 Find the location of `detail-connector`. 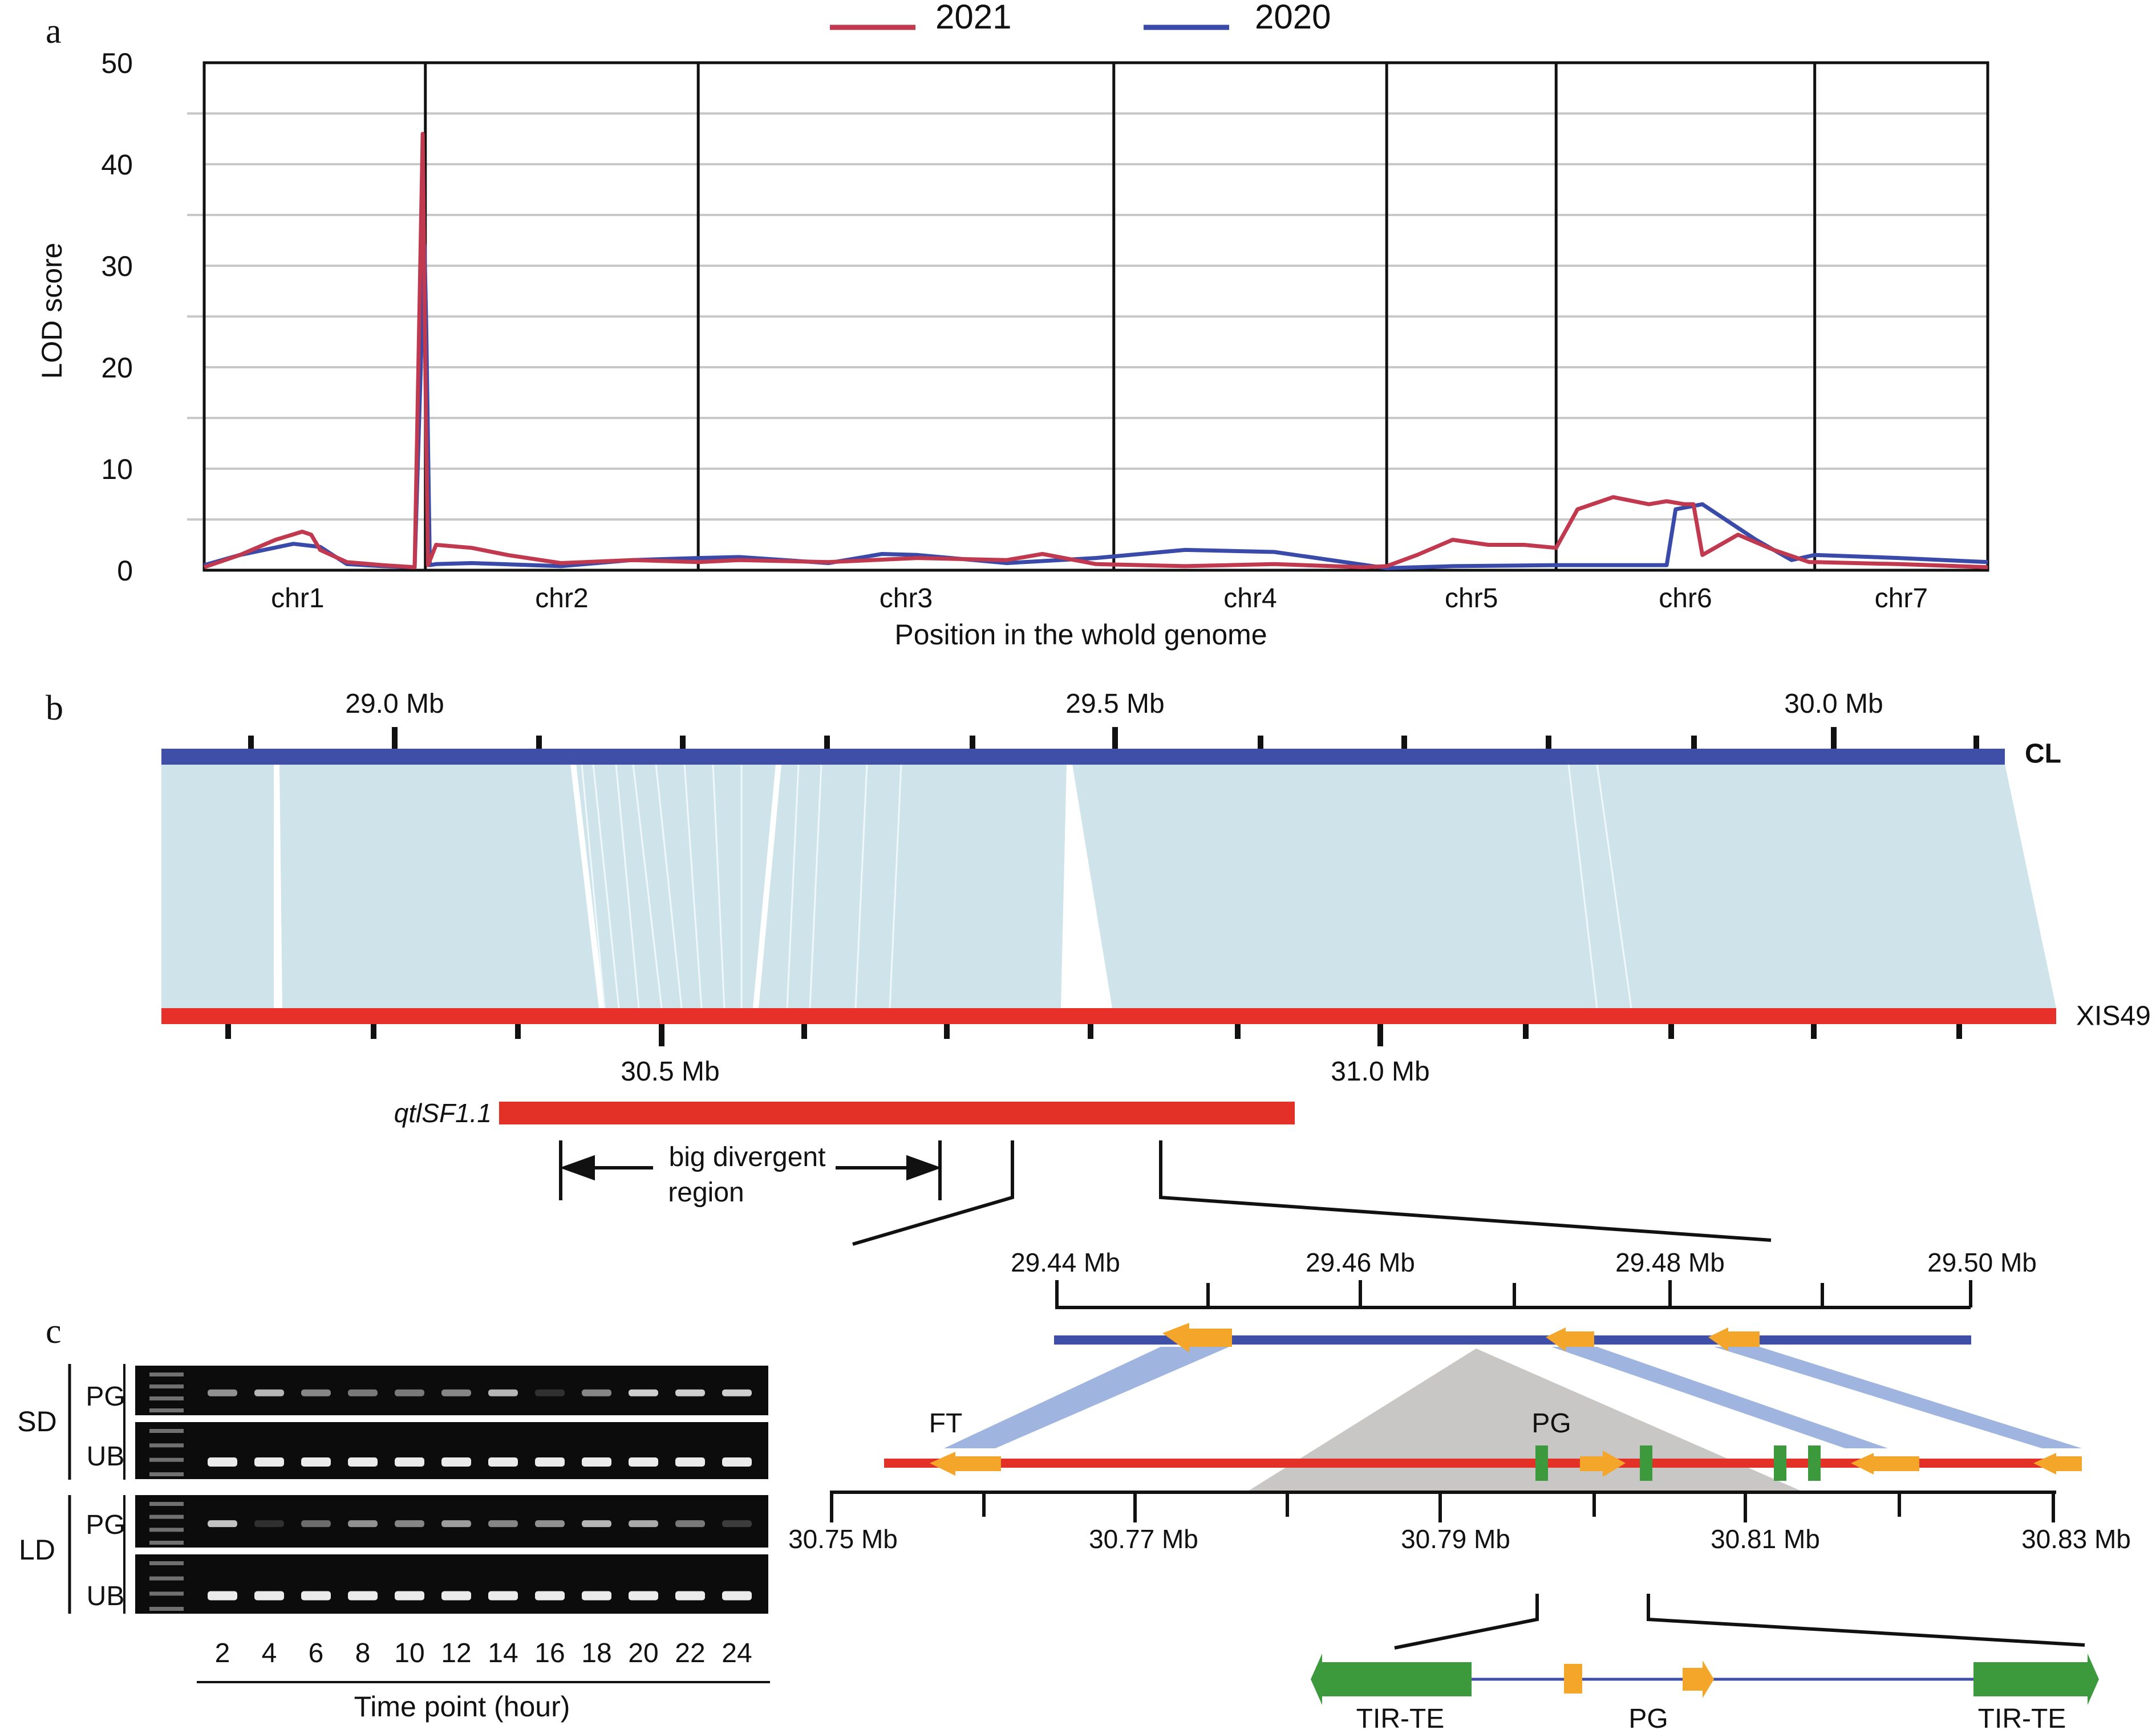

detail-connector is located at coordinates (1740, 1622).